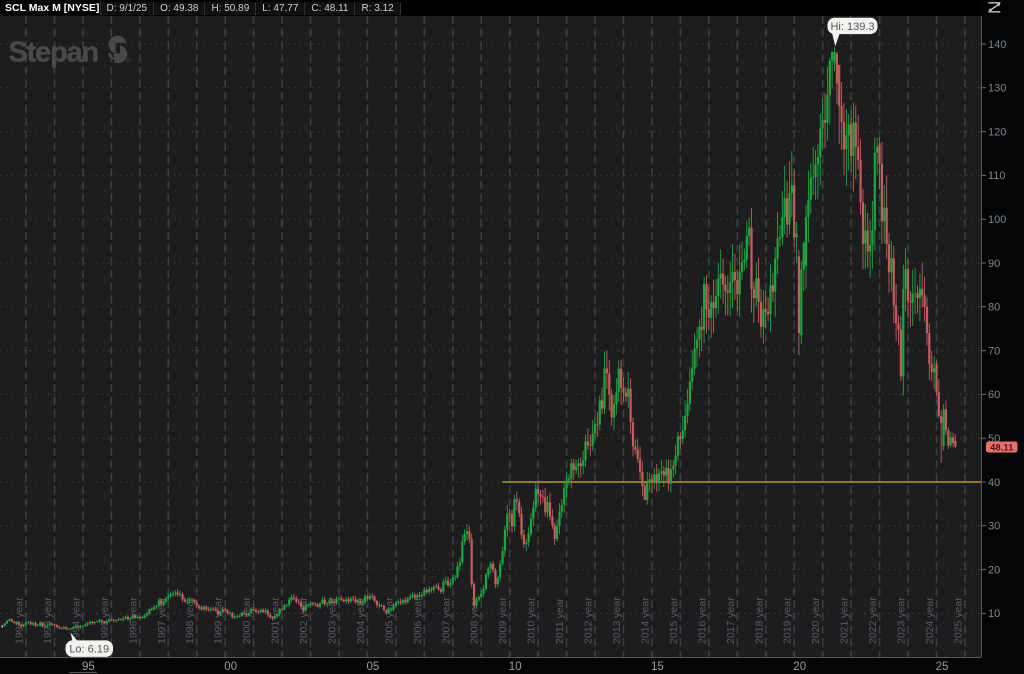 The image size is (1024, 674). Describe the element at coordinates (702, 620) in the screenshot. I see `svg-text: 2016 year` at that location.